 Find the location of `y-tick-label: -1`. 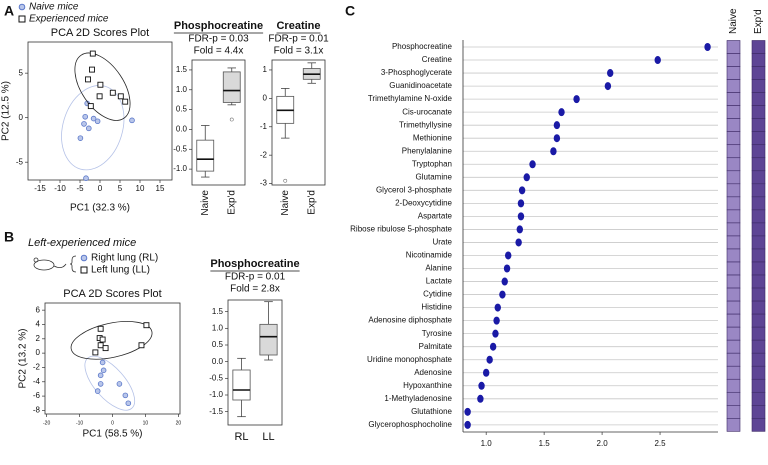

y-tick-label: -1 is located at coordinates (264, 126).